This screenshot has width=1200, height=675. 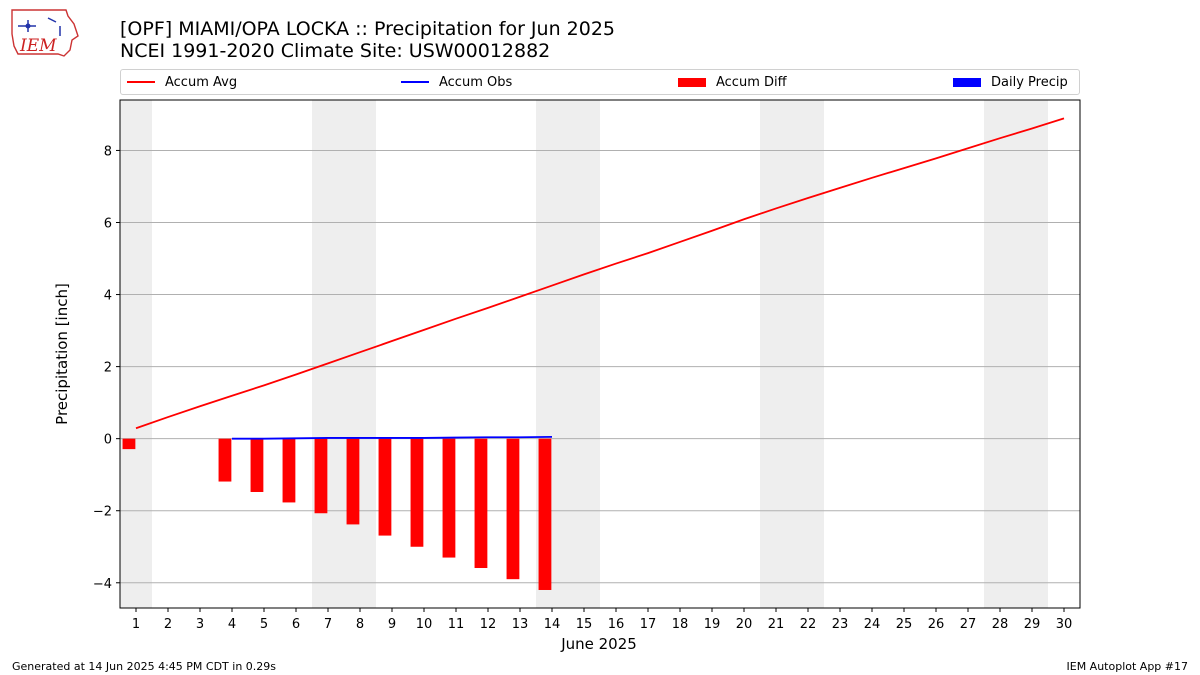 What do you see at coordinates (168, 624) in the screenshot?
I see `x-tick-label-2: 2` at bounding box center [168, 624].